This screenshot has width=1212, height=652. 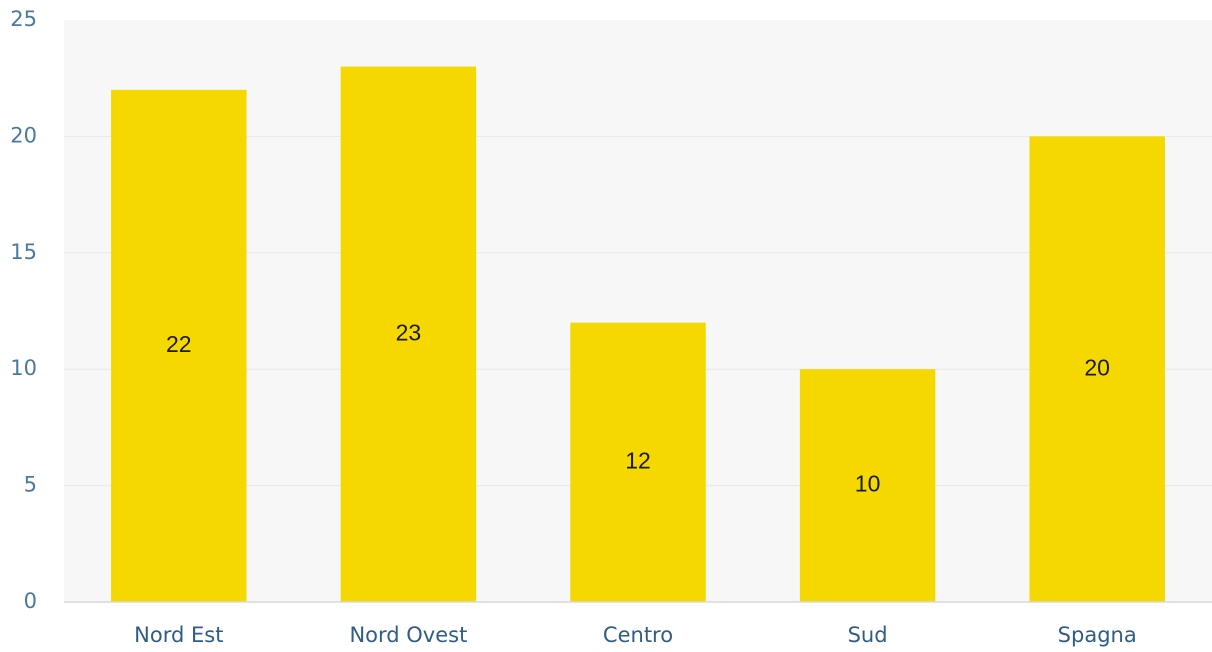 I want to click on bar-centro, so click(x=638, y=462).